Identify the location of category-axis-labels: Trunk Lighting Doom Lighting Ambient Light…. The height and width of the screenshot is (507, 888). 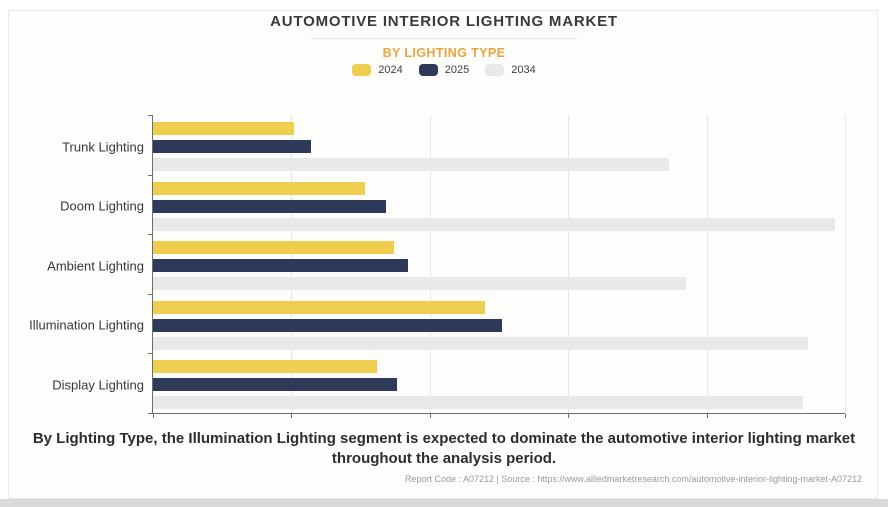
(72, 264).